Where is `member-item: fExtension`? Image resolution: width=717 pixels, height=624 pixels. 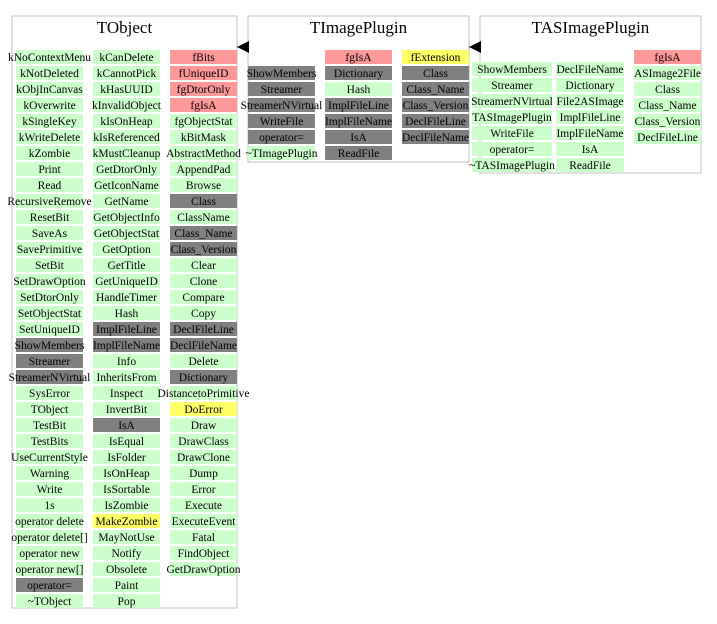 member-item: fExtension is located at coordinates (435, 57).